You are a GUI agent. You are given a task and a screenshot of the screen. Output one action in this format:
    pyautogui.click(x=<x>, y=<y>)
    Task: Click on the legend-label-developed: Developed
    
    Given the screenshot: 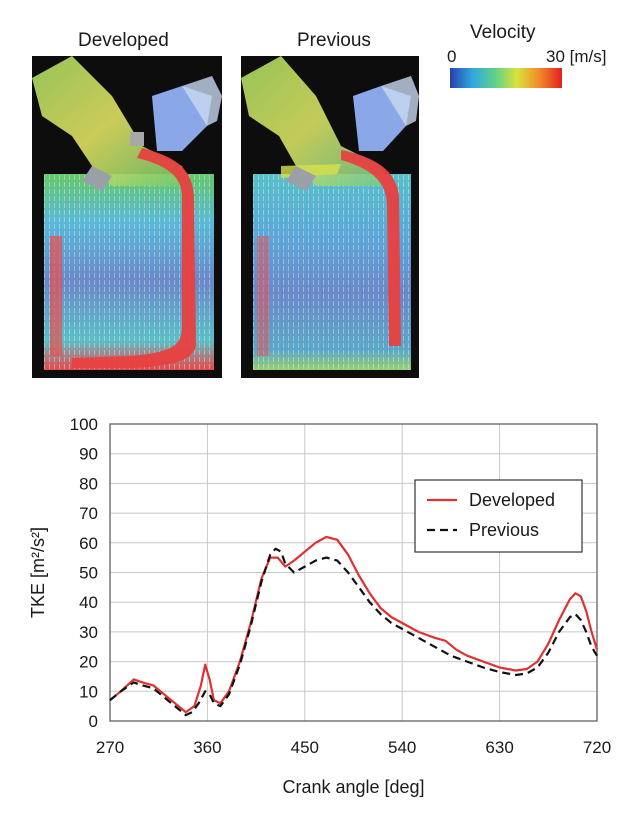 What is the action you would take?
    pyautogui.click(x=512, y=500)
    